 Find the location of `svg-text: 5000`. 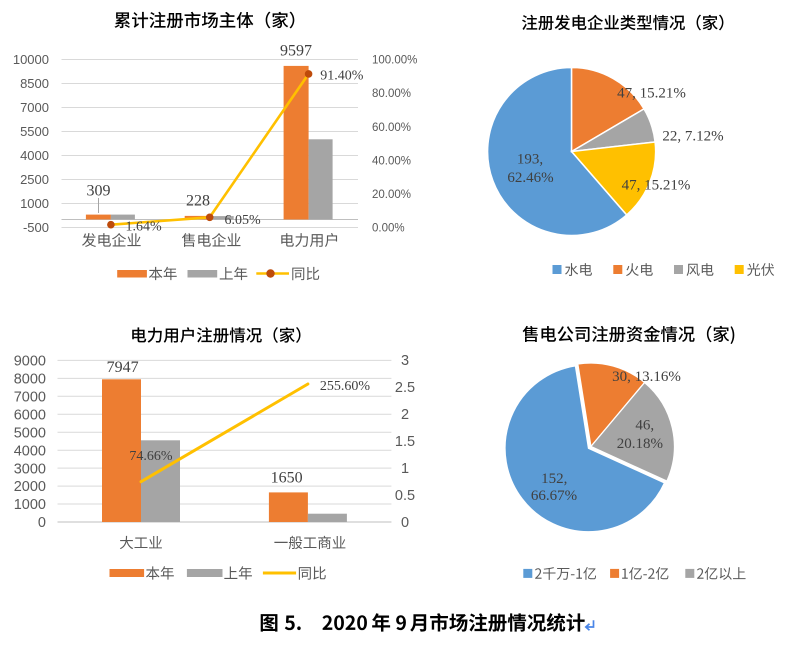

svg-text: 5000 is located at coordinates (30, 433).